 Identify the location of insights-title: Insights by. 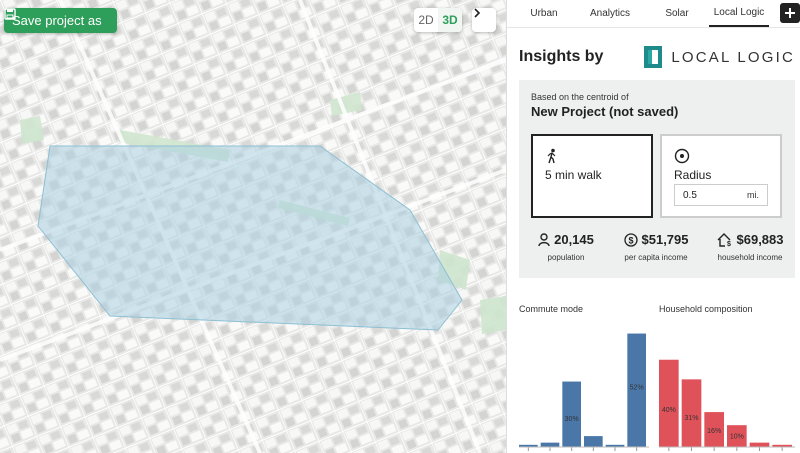
(561, 56).